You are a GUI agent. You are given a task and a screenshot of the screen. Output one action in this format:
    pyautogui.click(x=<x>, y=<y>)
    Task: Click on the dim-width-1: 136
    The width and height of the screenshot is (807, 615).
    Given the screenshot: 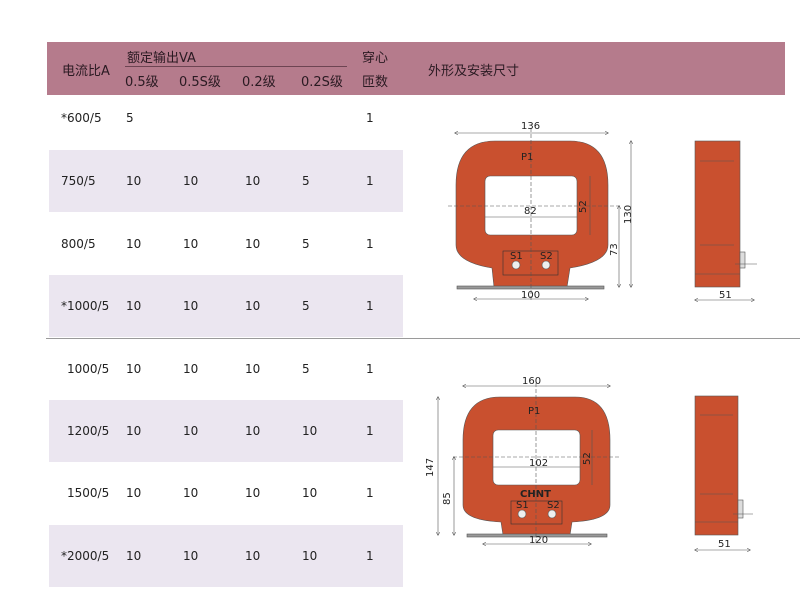 What is the action you would take?
    pyautogui.click(x=530, y=126)
    